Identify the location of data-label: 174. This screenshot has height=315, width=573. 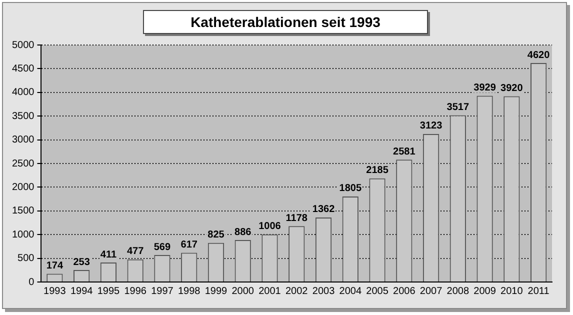
(55, 266).